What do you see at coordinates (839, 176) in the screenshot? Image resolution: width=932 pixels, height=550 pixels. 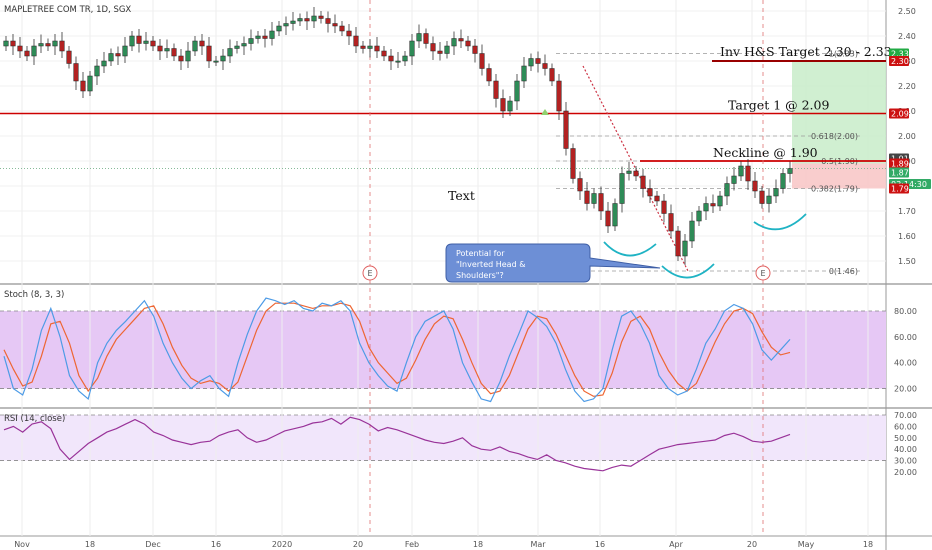 I see `stop-zone-box` at bounding box center [839, 176].